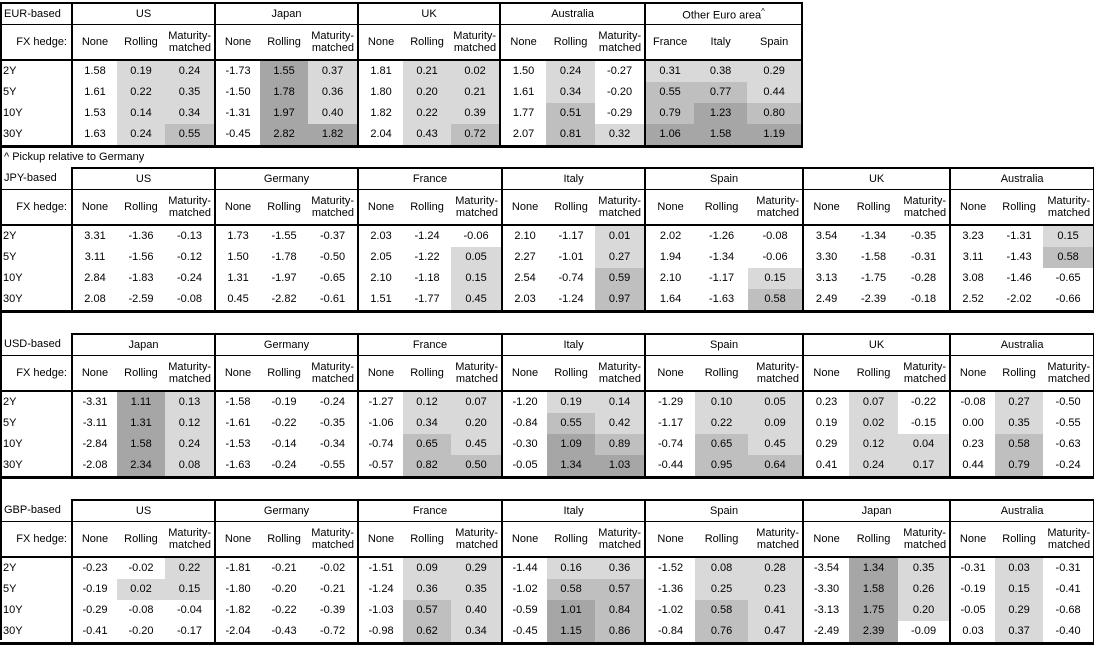 The image size is (1094, 645). What do you see at coordinates (1019, 467) in the screenshot?
I see `value-cell: 0.79` at bounding box center [1019, 467].